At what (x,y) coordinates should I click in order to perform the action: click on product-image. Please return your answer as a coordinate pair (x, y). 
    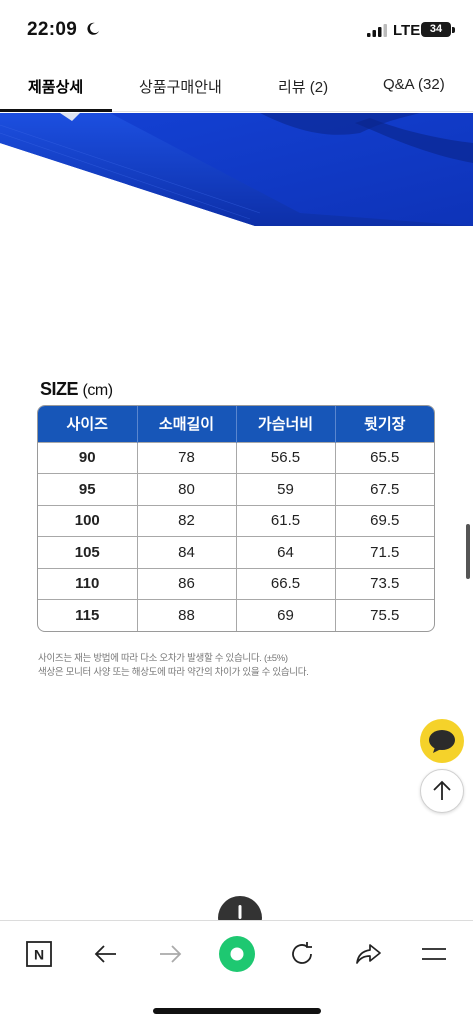
    Looking at the image, I should click on (236, 170).